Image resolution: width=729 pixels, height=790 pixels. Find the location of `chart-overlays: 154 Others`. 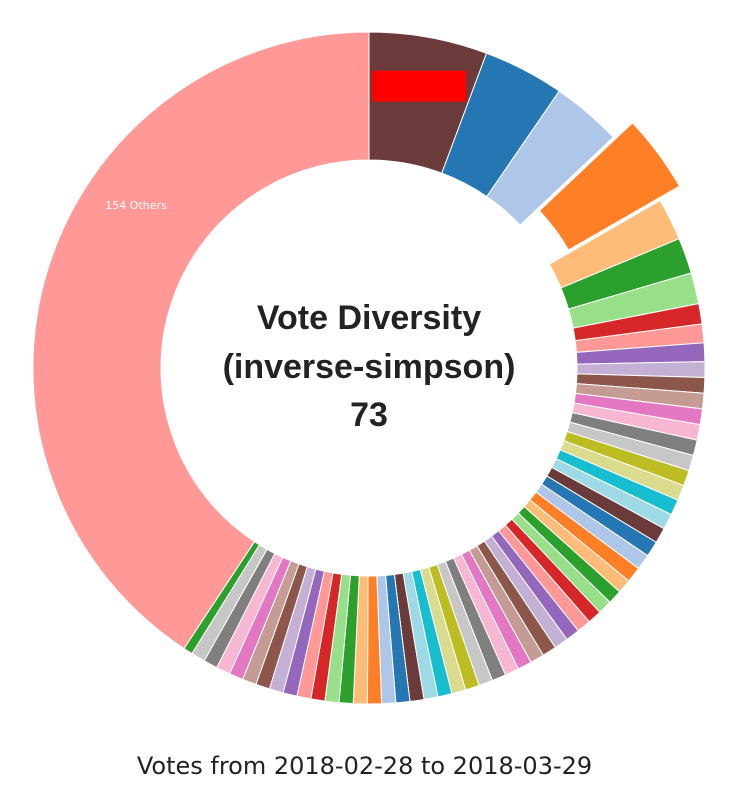

chart-overlays: 154 Others is located at coordinates (286, 141).